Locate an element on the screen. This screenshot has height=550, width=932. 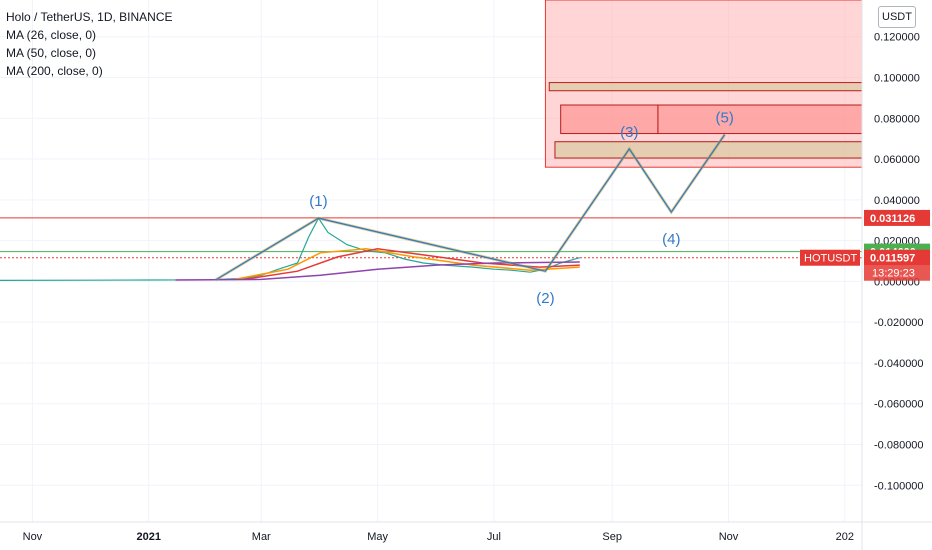
resistance-price-label: 0.031126 is located at coordinates (897, 217).